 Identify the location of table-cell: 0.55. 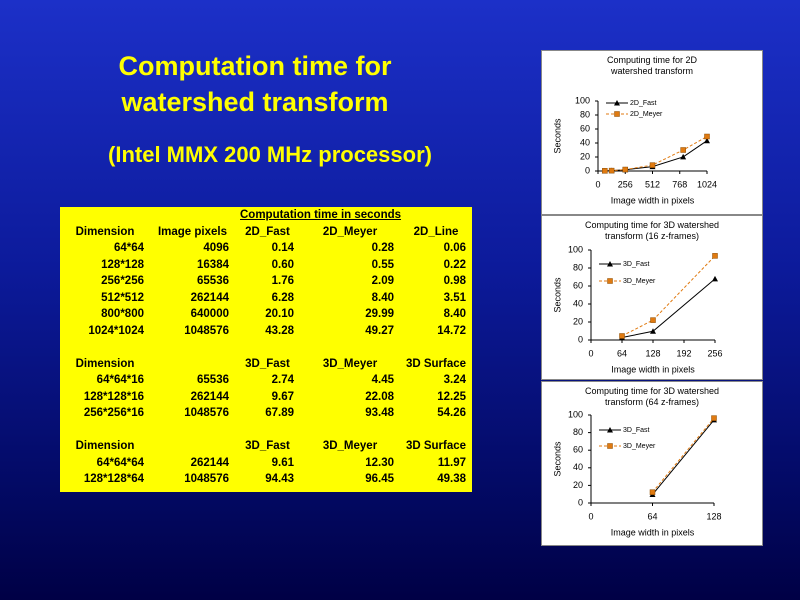
(382, 264).